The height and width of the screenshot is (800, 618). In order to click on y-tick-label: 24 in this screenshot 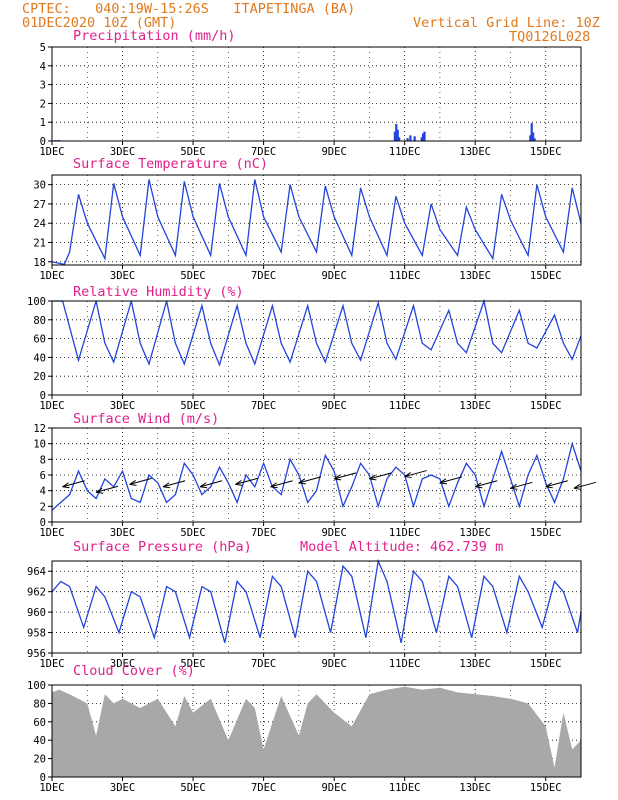, I will do `click(39, 224)`.